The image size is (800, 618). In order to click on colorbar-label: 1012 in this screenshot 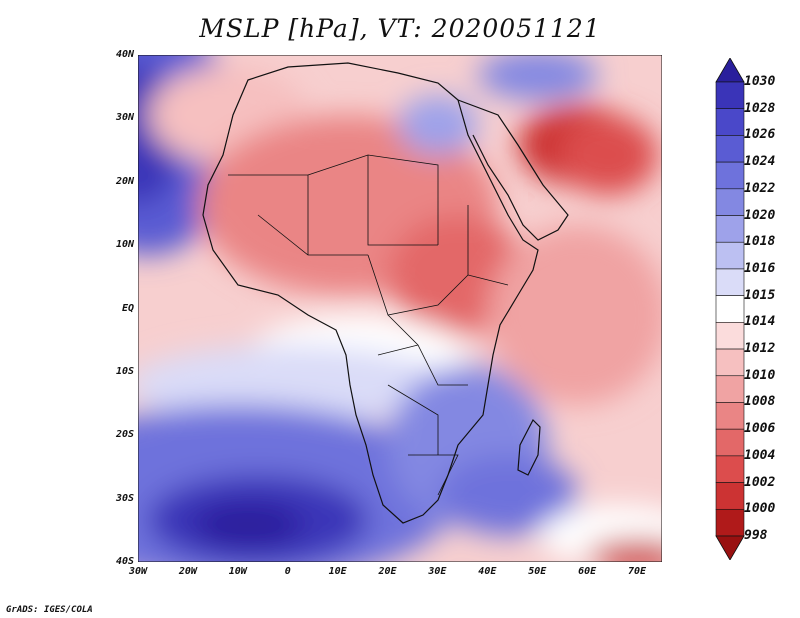, I will do `click(760, 349)`.